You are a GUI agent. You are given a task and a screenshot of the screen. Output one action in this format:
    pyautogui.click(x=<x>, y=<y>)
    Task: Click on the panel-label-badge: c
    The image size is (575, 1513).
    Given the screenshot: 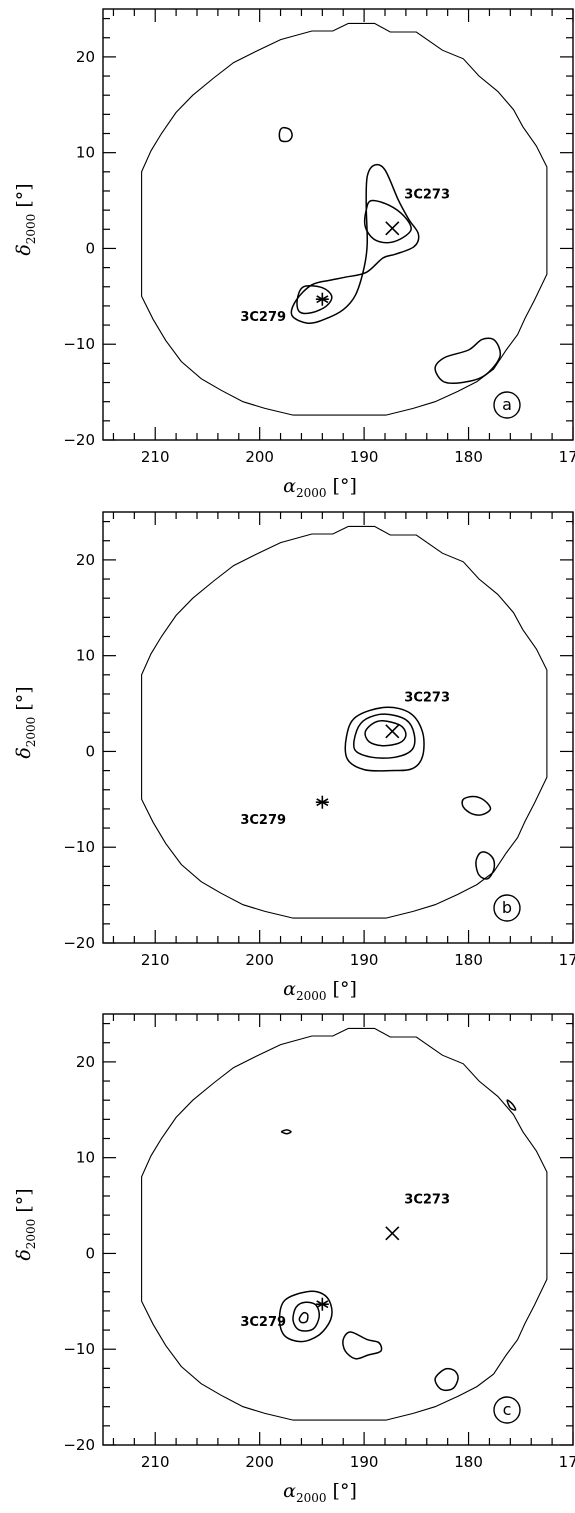 What is the action you would take?
    pyautogui.click(x=507, y=1410)
    